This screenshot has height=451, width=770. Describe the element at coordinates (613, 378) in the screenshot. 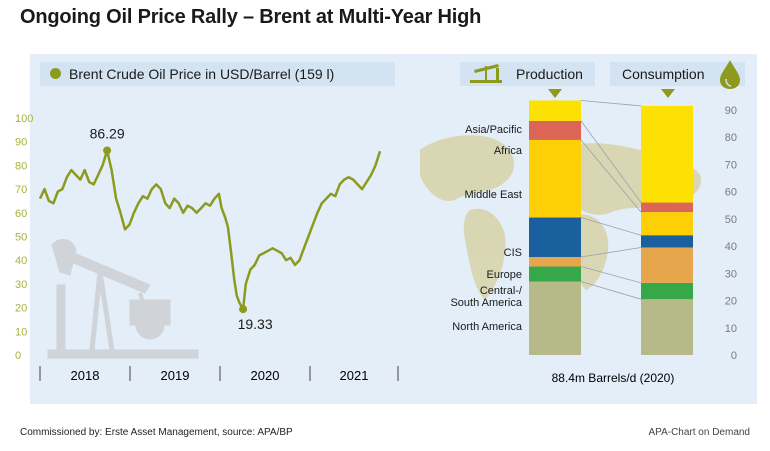

I see `bar-caption: 88.4m Barrels/d (2020)` at that location.